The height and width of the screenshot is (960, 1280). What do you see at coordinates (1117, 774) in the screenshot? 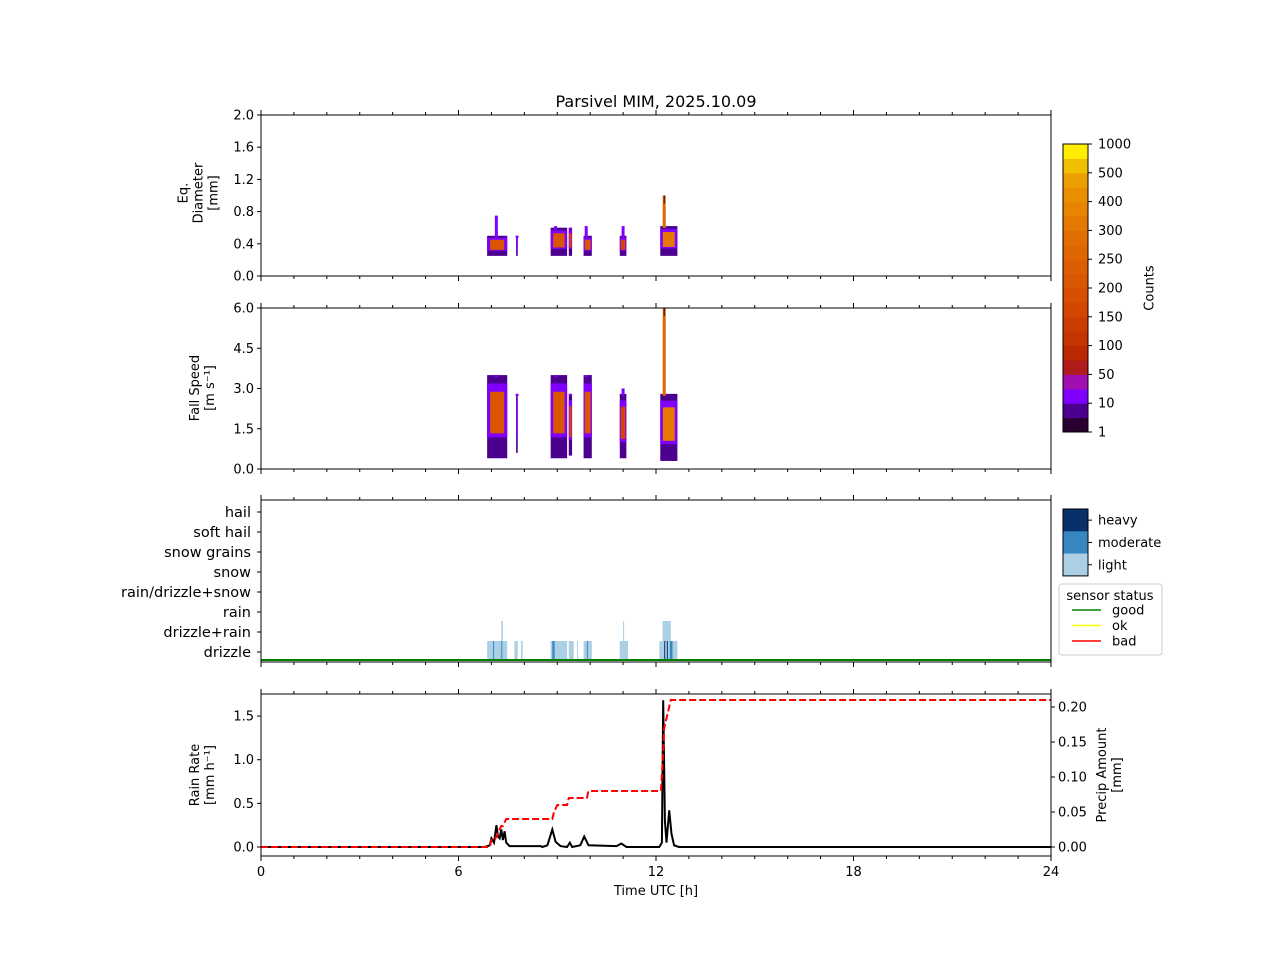
I see `precip-amount-y-label: [mm]` at bounding box center [1117, 774].